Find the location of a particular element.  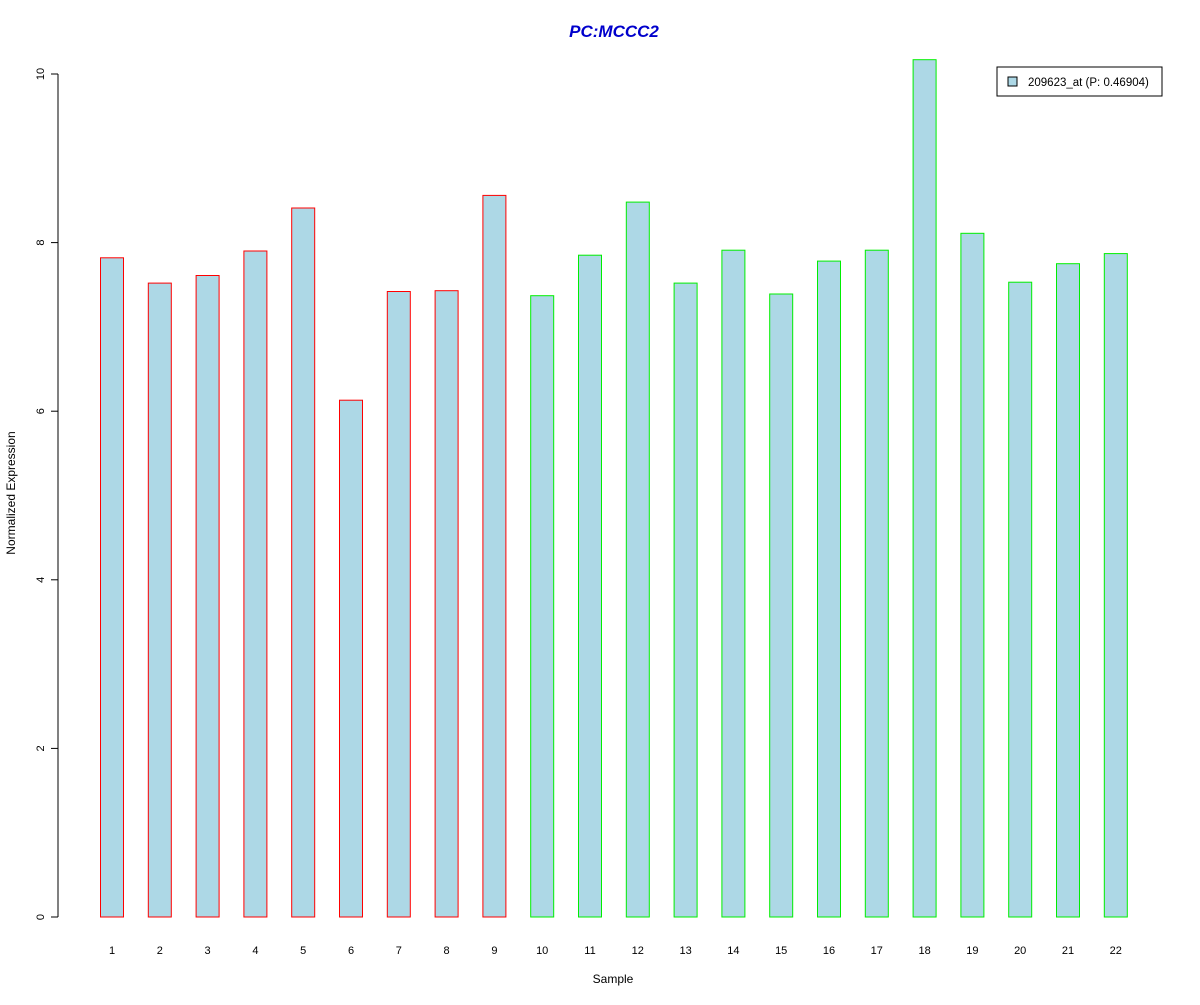

x-axis-tick-label: 20 is located at coordinates (1020, 951).